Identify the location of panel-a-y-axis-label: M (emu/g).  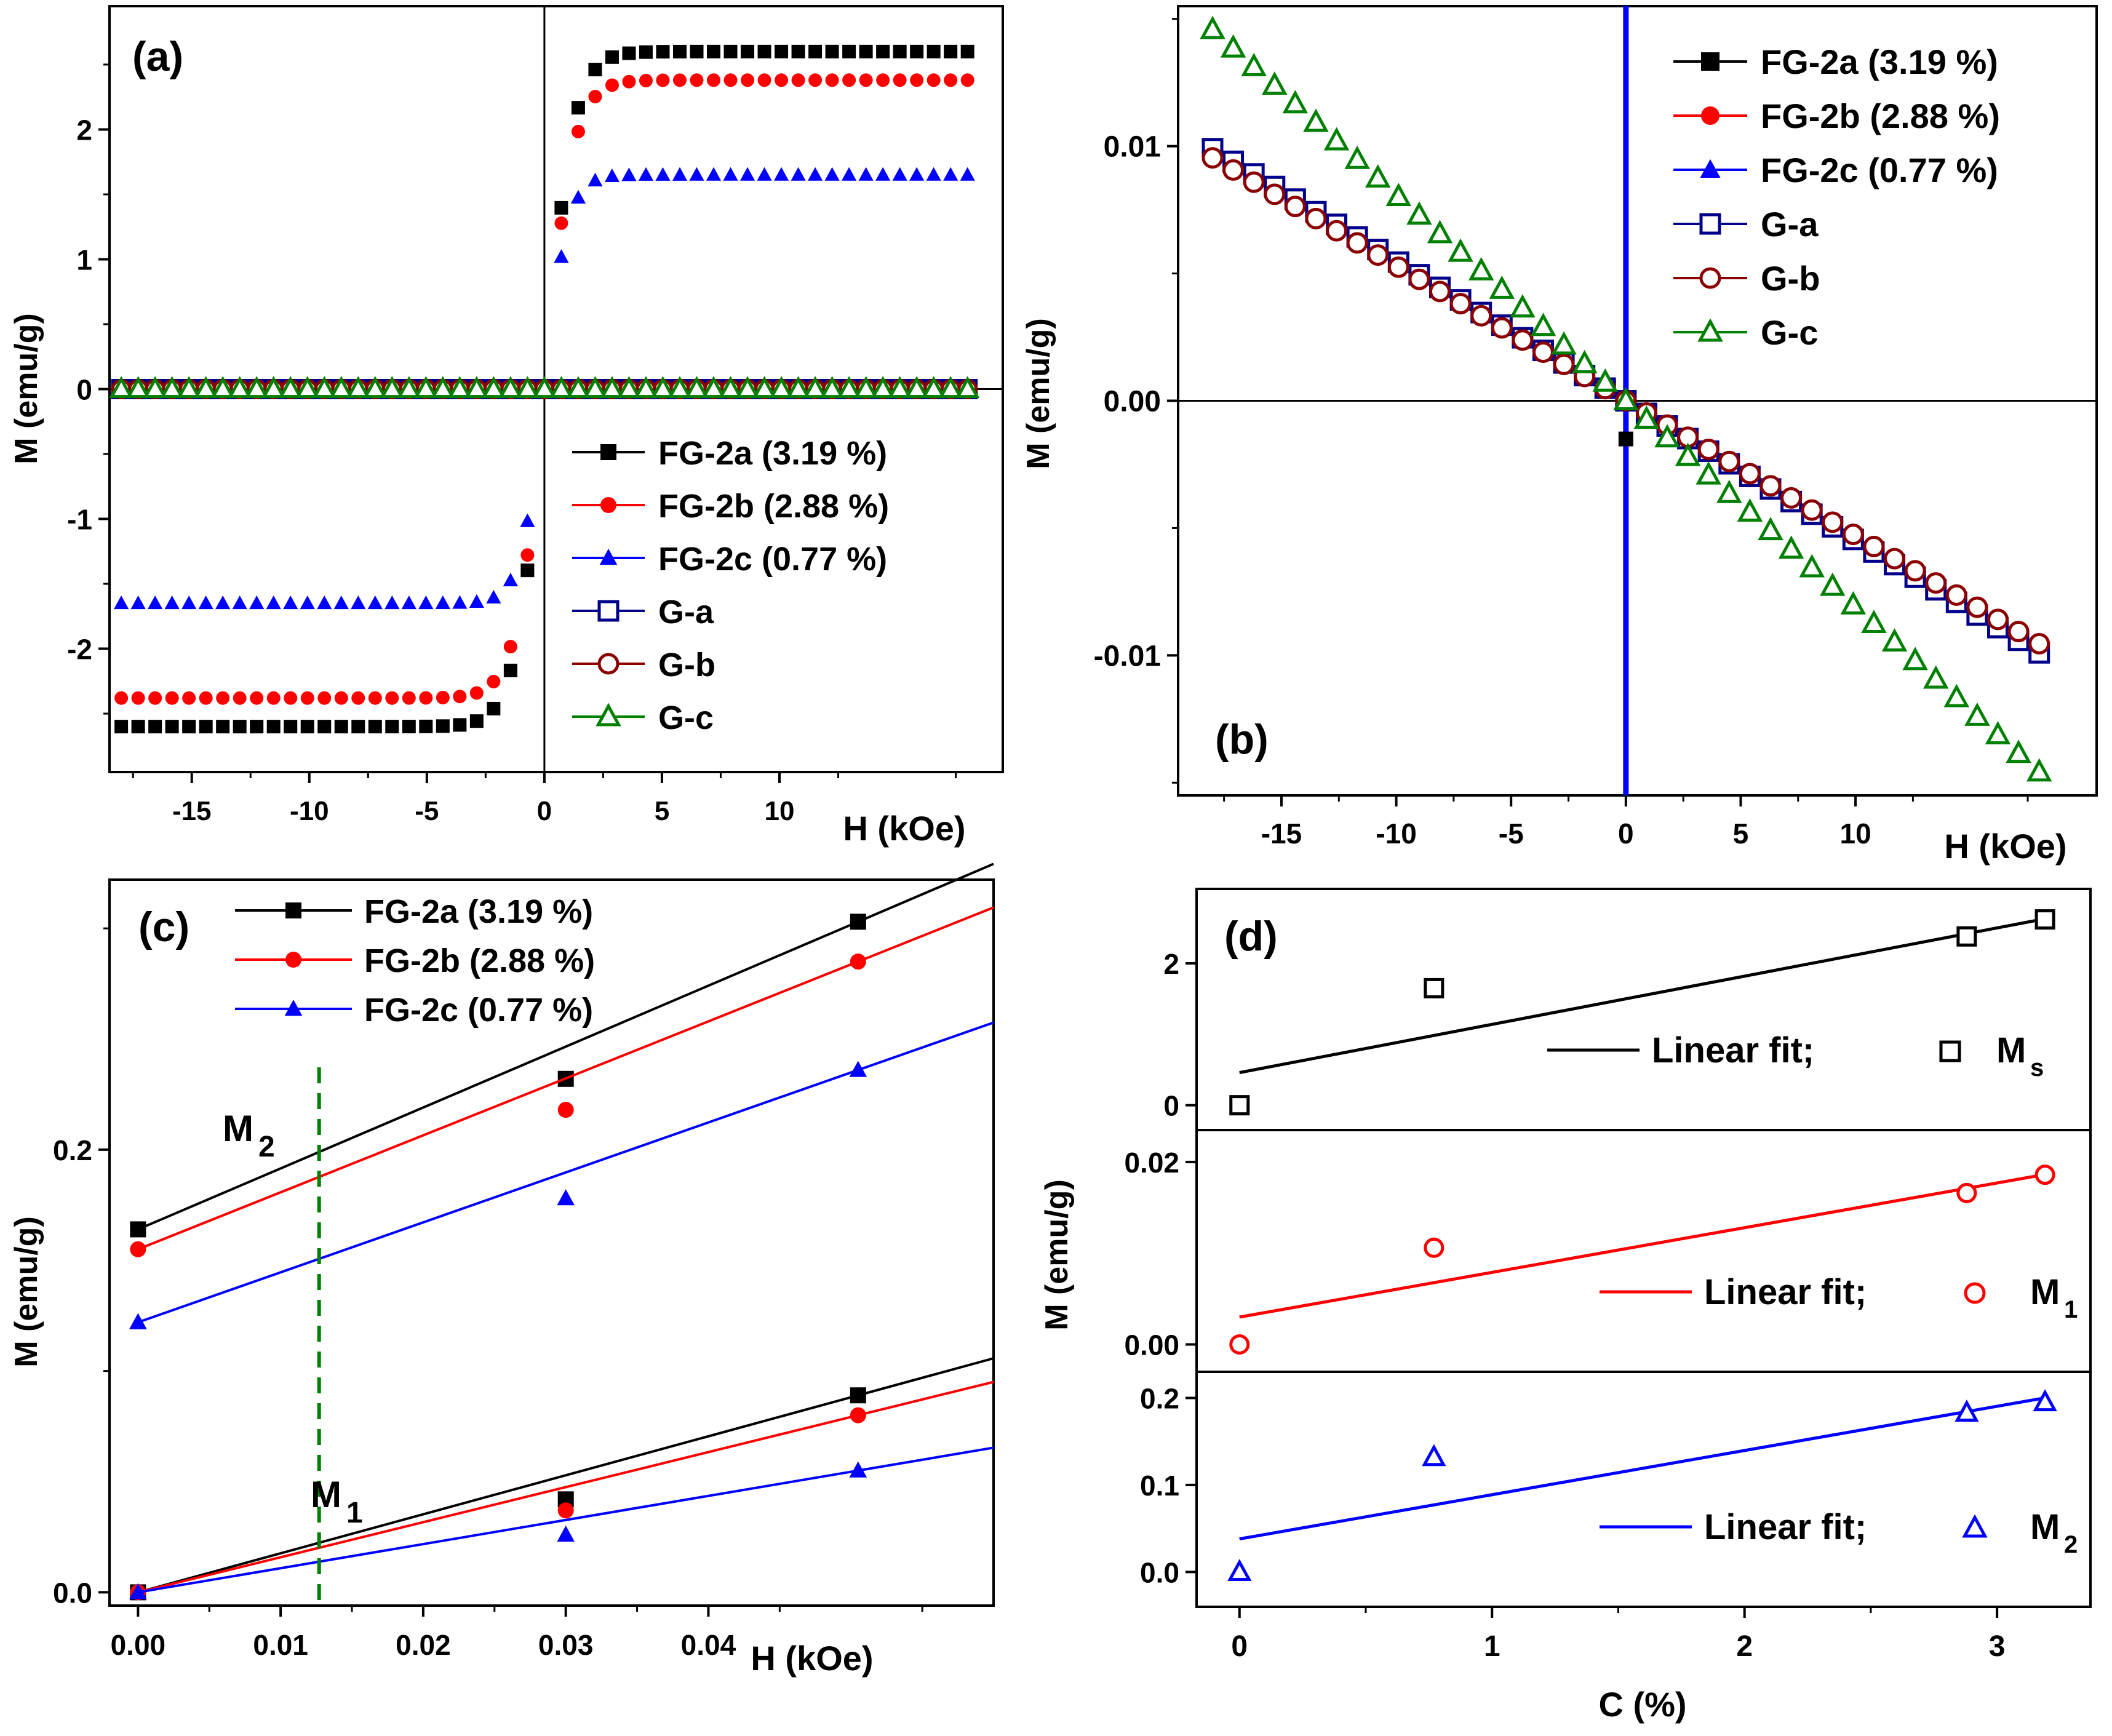
(26, 388).